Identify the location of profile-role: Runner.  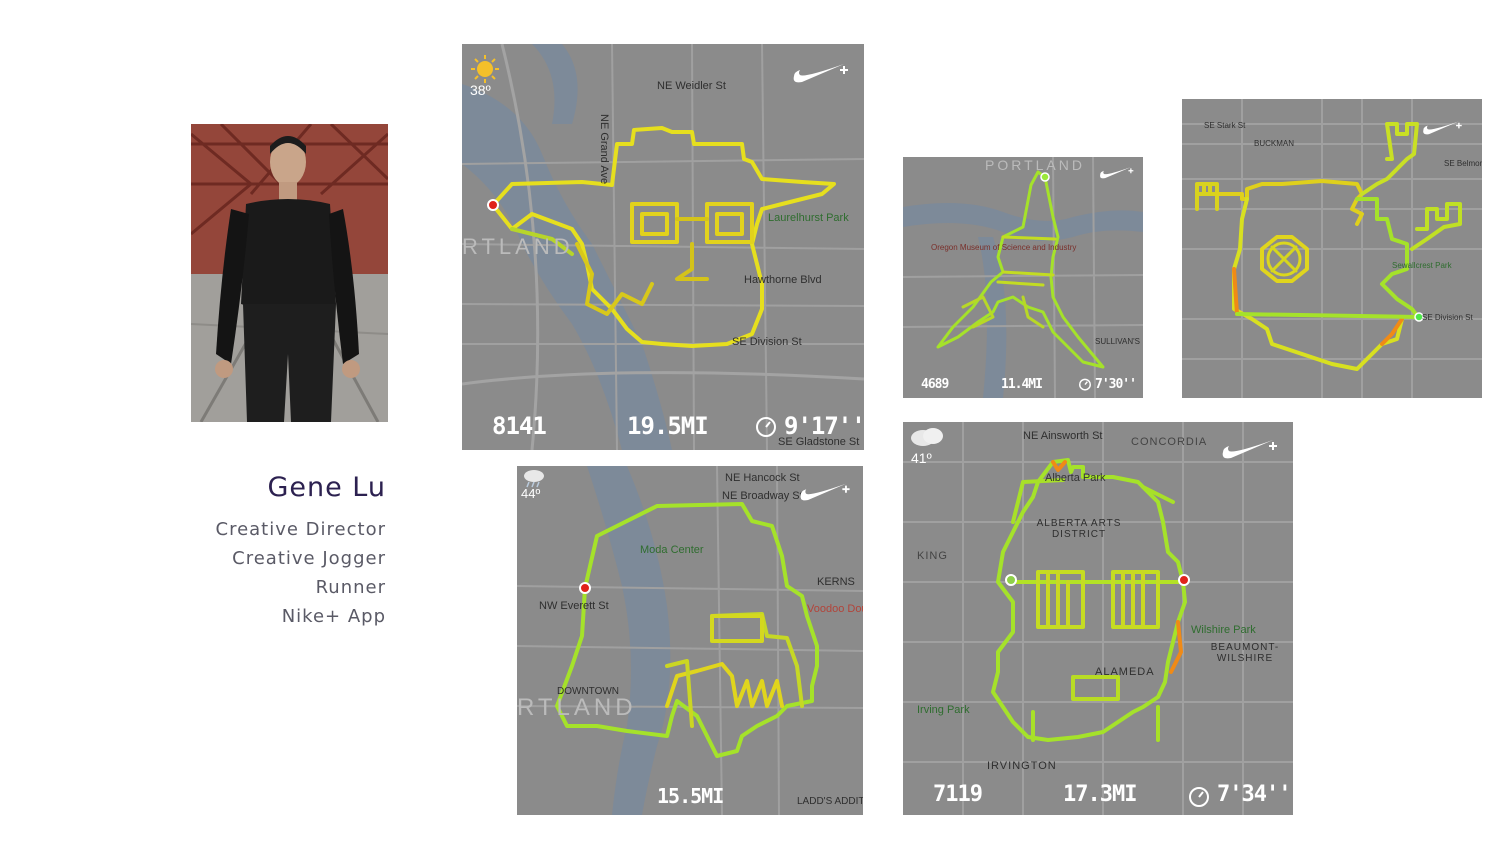
(350, 587).